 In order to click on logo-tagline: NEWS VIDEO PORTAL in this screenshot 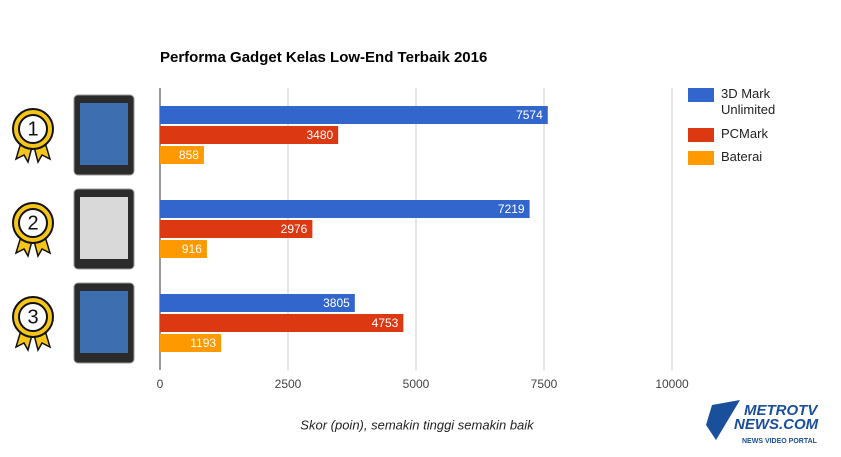, I will do `click(780, 441)`.